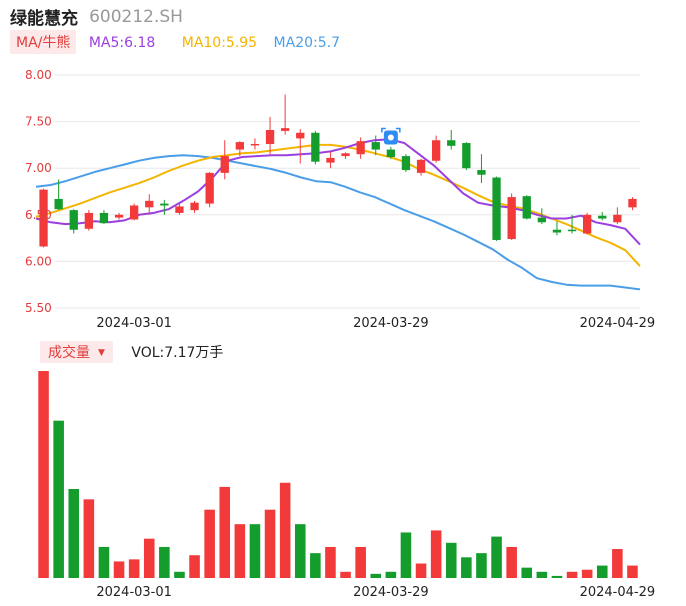 The image size is (686, 606). I want to click on volume-indicator-button: 成交量 ▼, so click(76, 352).